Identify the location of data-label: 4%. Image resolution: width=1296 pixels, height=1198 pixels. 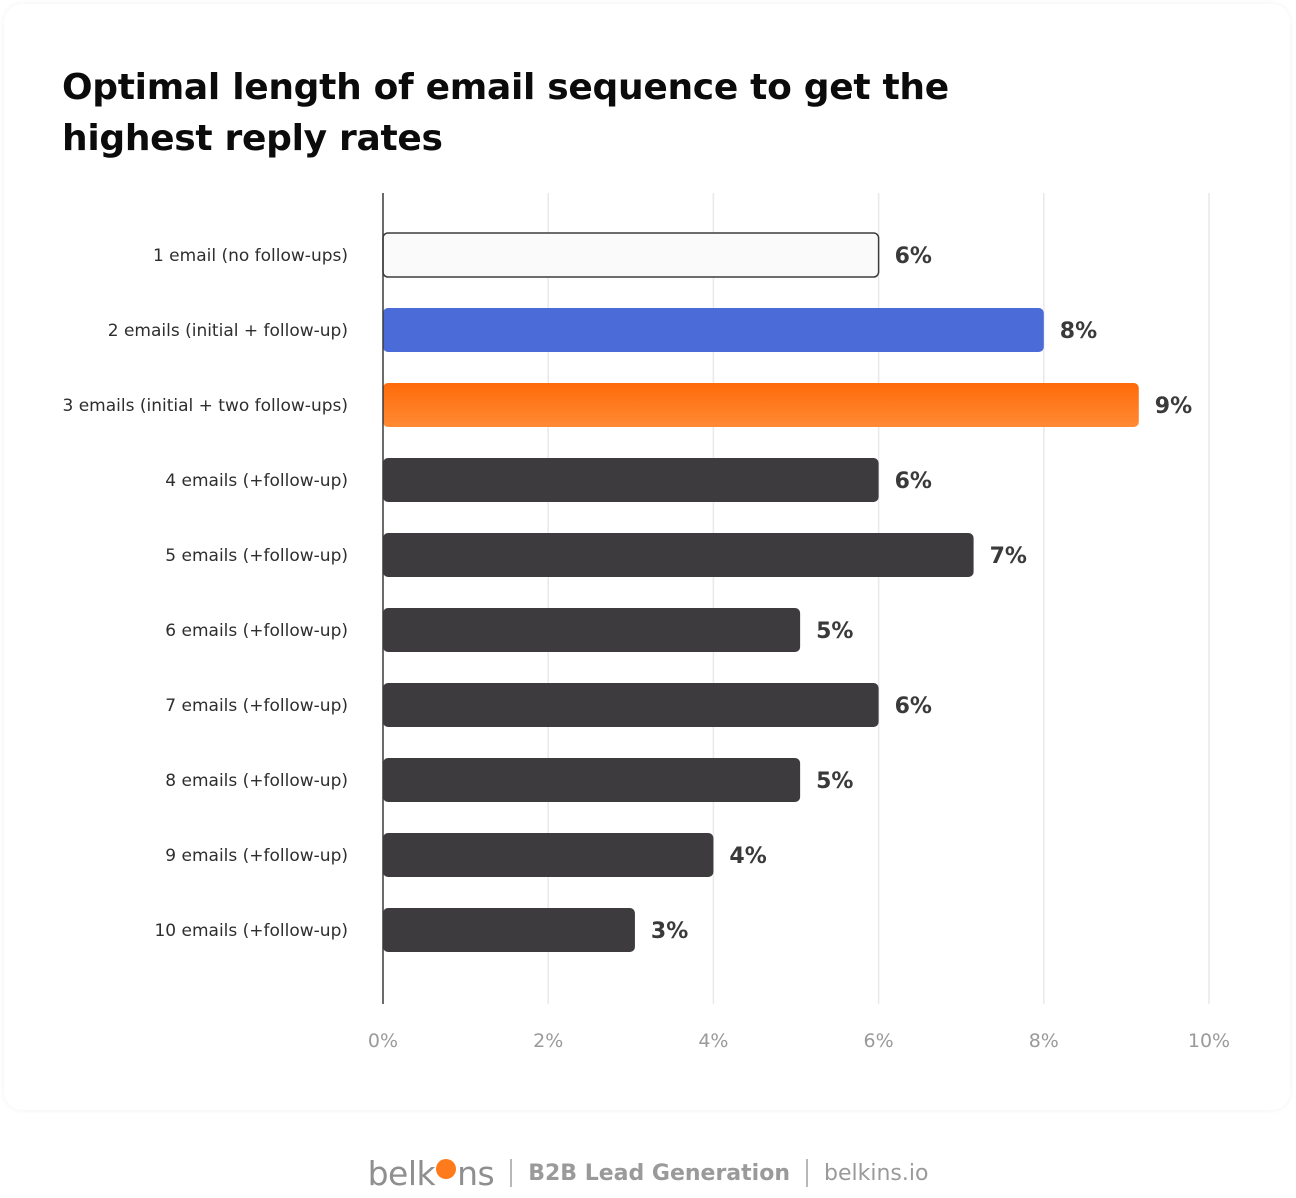
(747, 856).